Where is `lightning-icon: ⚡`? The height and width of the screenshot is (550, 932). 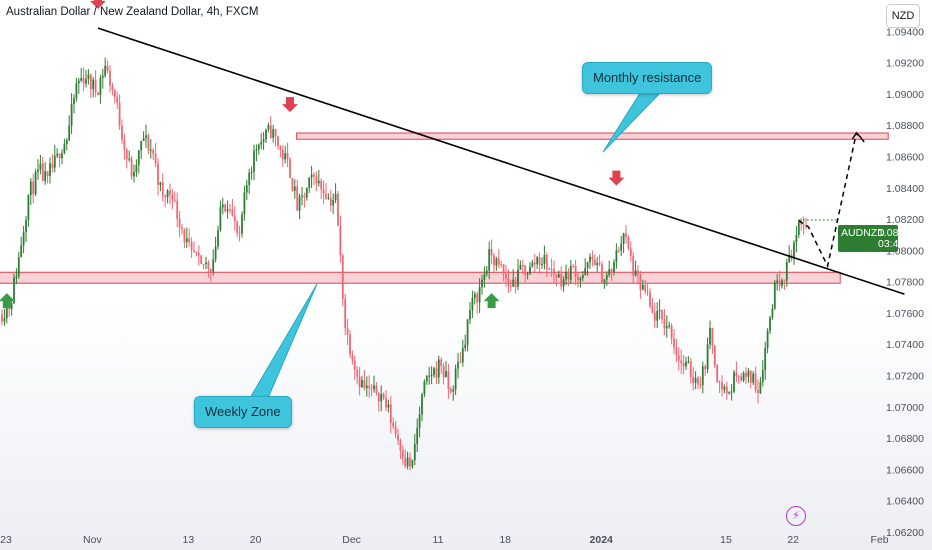 lightning-icon: ⚡ is located at coordinates (796, 516).